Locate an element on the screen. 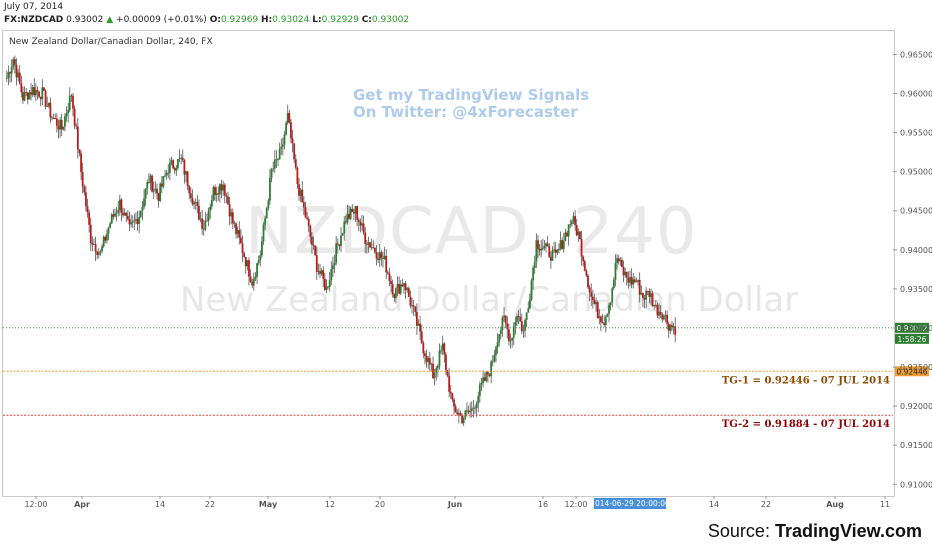 The image size is (932, 550). symbol-label: FX:NZDCAD is located at coordinates (34, 20).